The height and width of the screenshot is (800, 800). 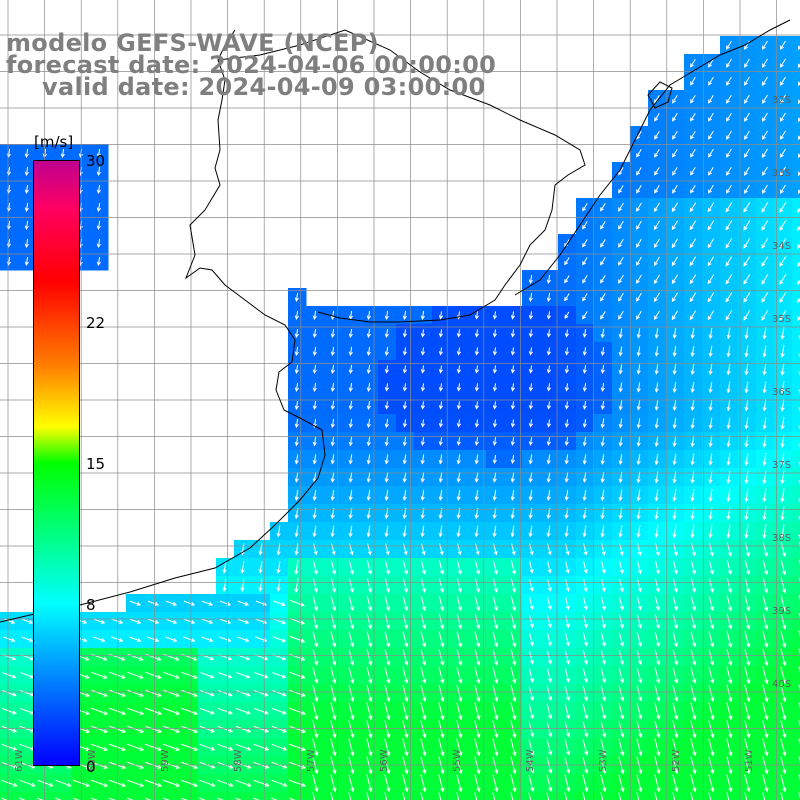 I want to click on colorbar, so click(x=56, y=463).